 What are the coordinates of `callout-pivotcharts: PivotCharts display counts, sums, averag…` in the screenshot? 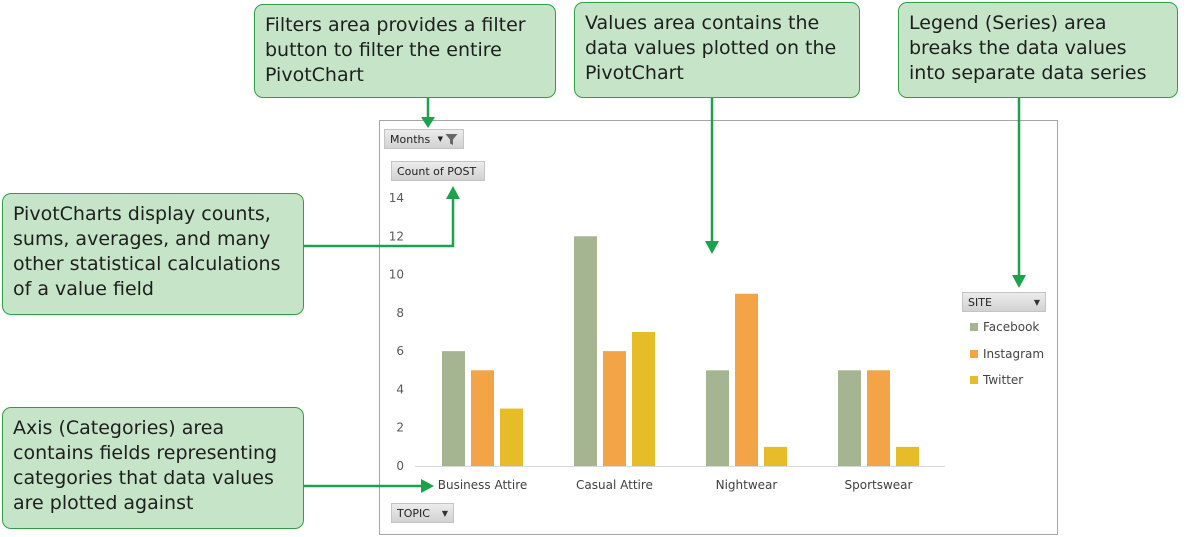 It's located at (153, 254).